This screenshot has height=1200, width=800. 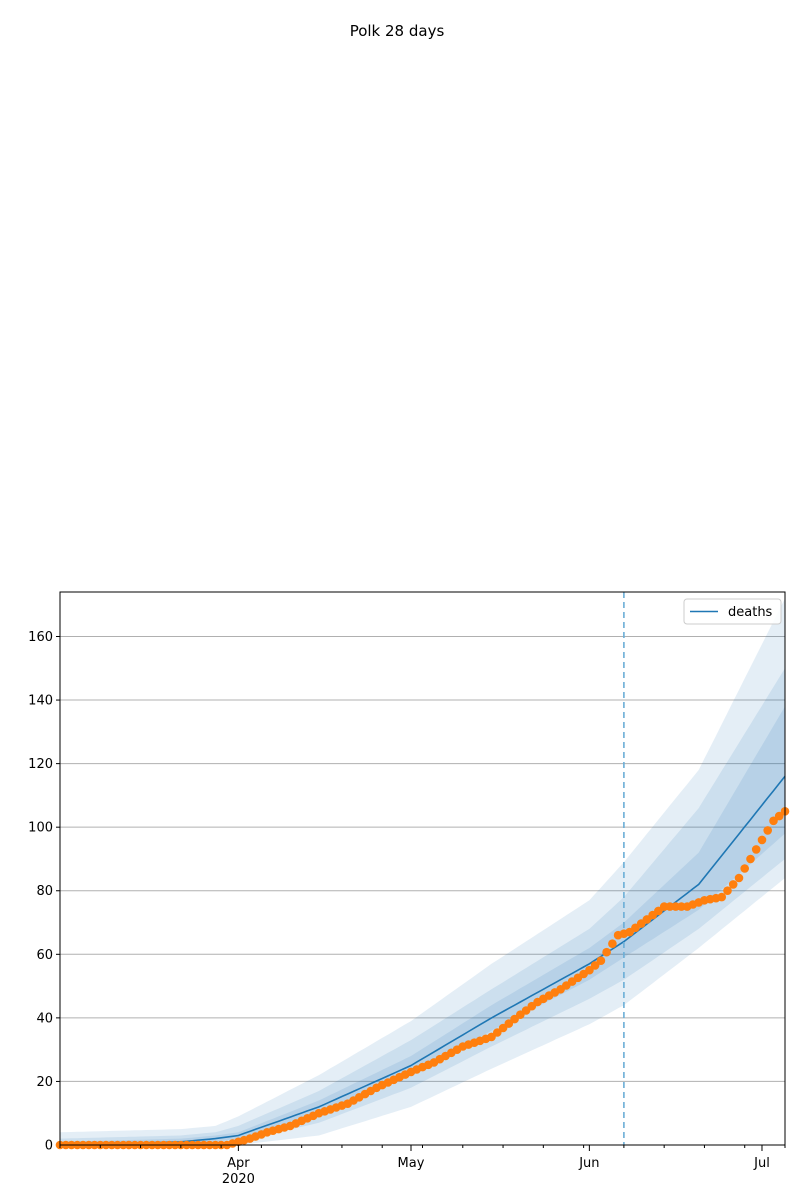 I want to click on y-tick-label: 100, so click(x=40, y=828).